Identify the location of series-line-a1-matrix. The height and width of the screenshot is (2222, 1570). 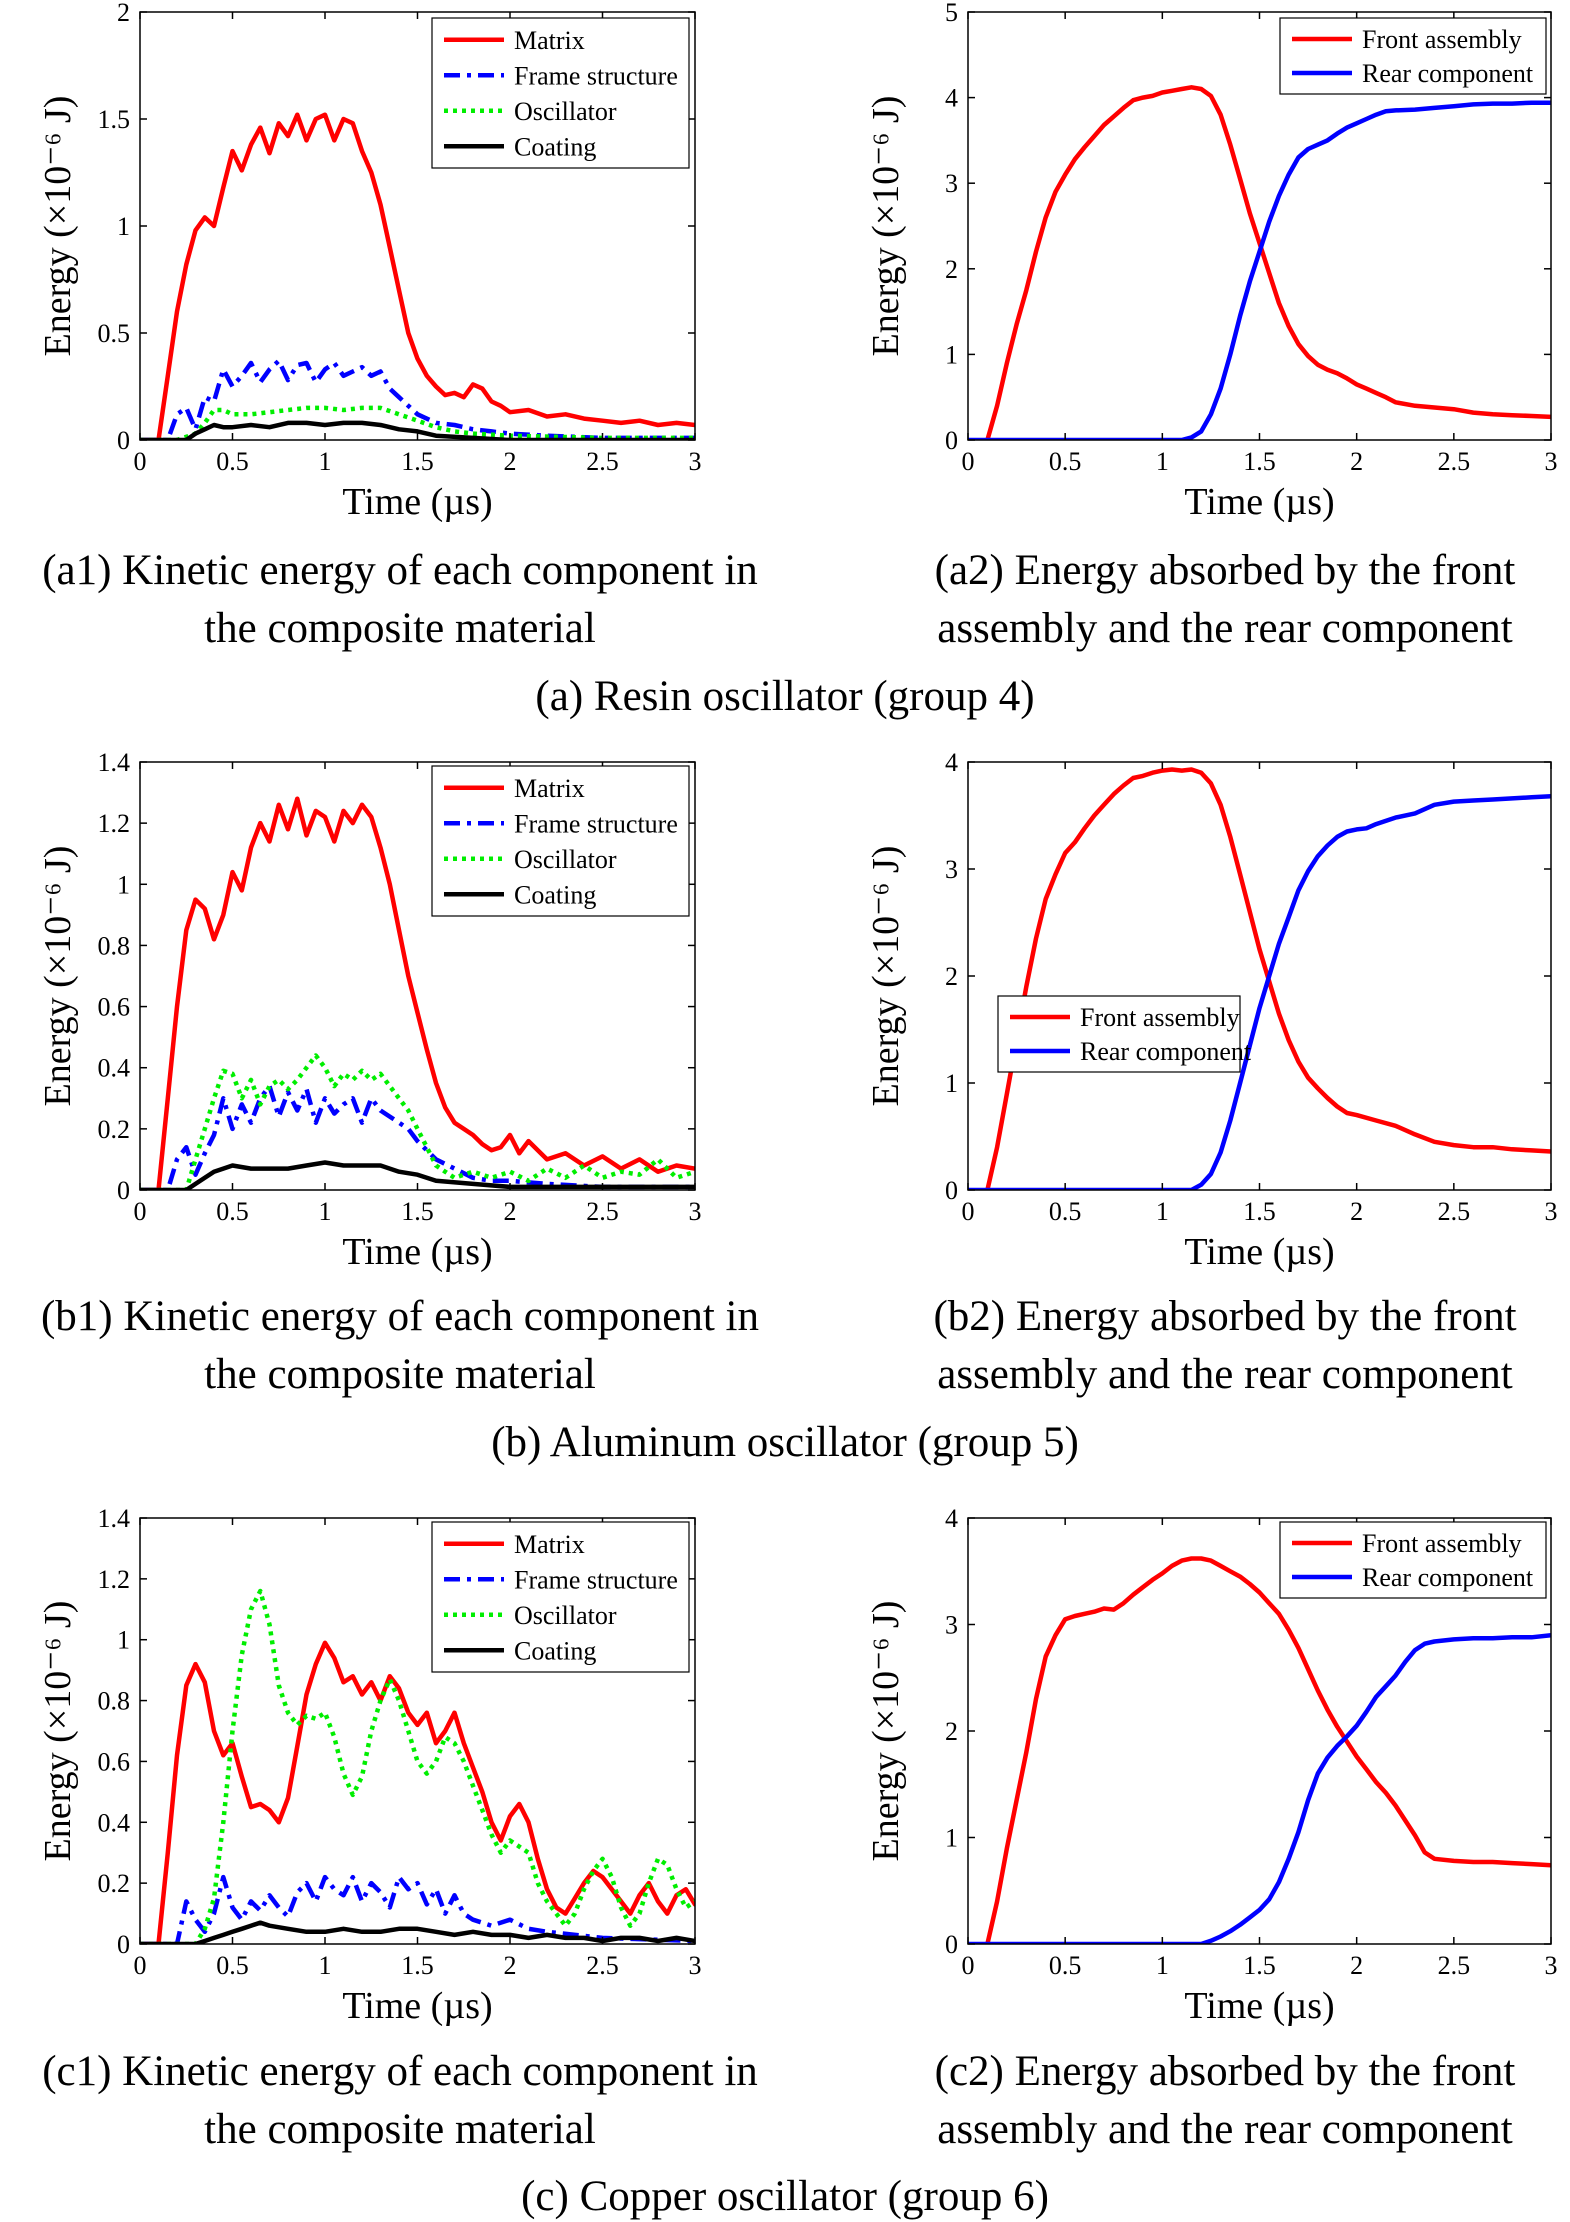
(417, 276).